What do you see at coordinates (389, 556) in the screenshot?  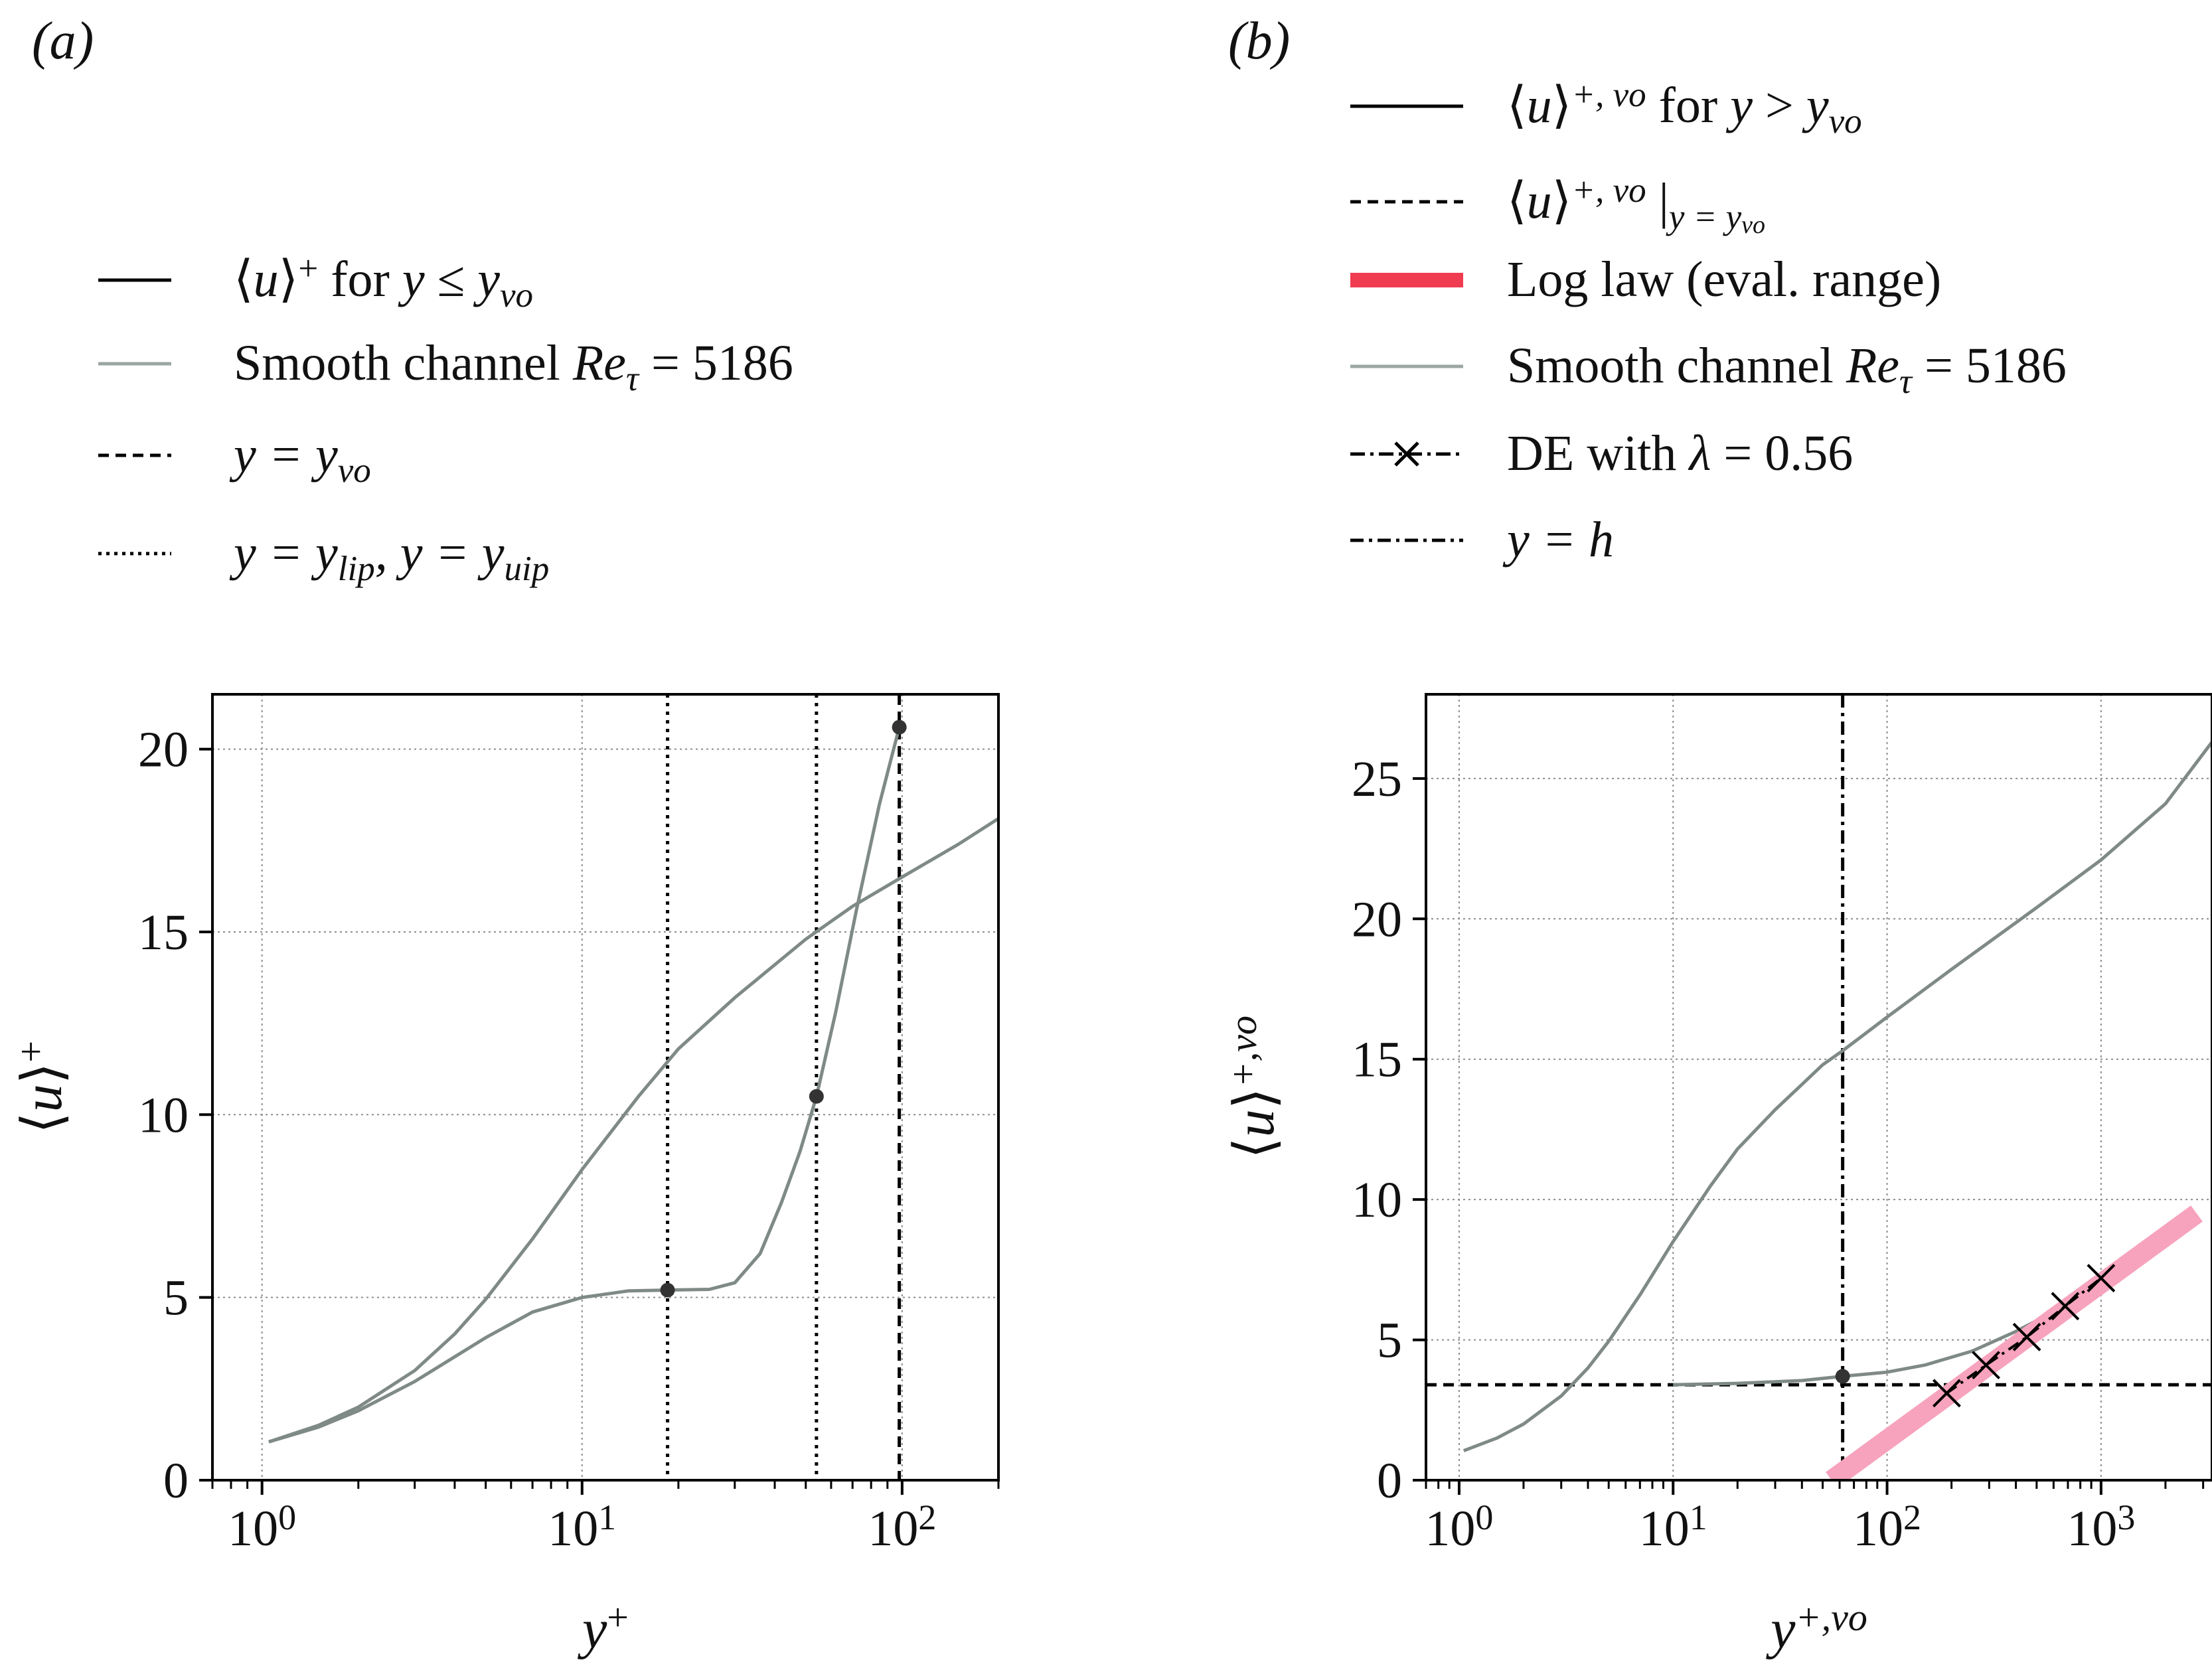 I see `legend-label: y = ylip, y = yuip` at bounding box center [389, 556].